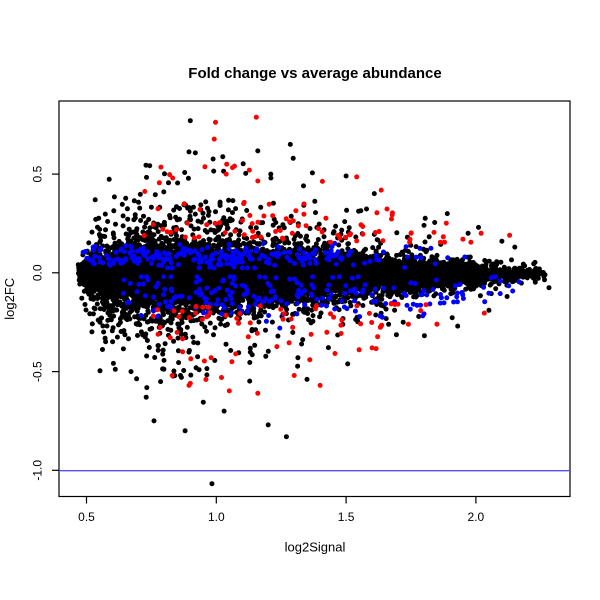  I want to click on svg-text: 0.0, so click(38, 272).